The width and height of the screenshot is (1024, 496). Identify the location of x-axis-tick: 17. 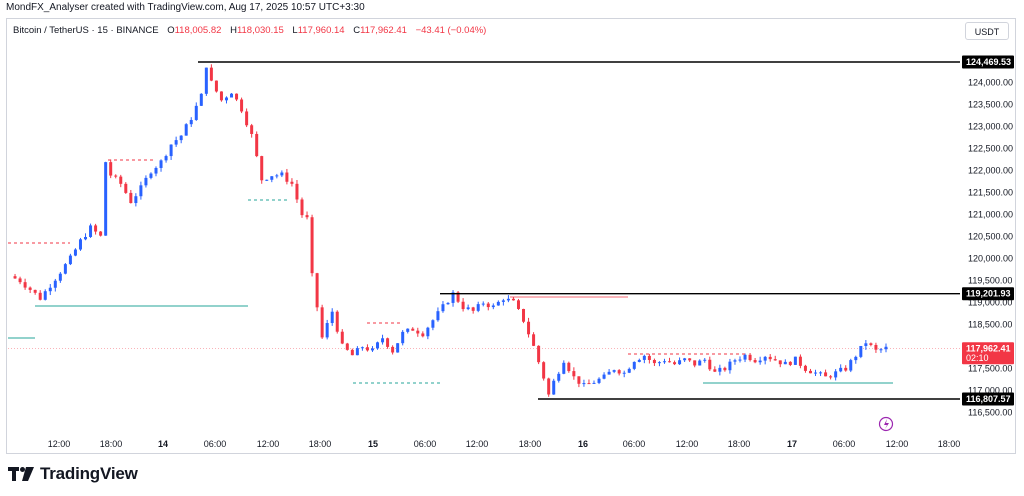
(792, 444).